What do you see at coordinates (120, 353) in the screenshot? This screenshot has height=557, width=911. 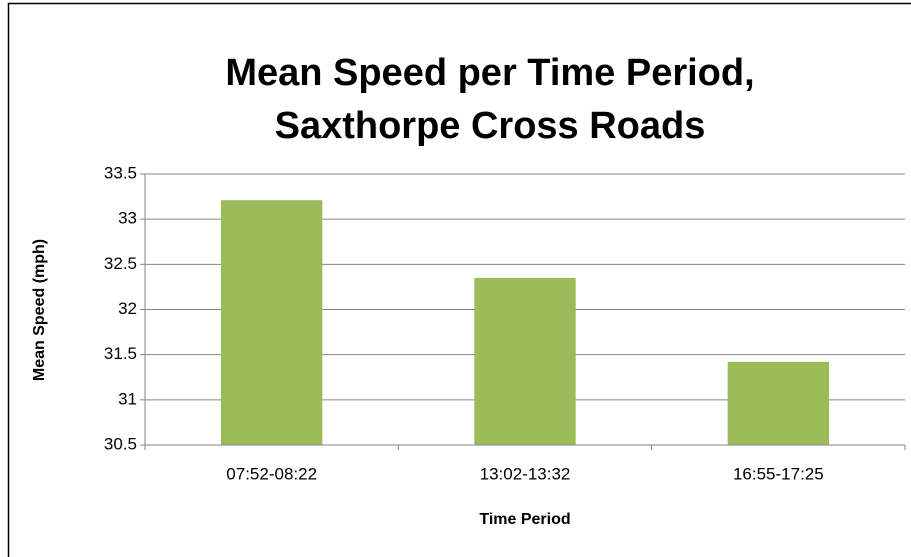 I see `y-tick-label: 31.5` at bounding box center [120, 353].